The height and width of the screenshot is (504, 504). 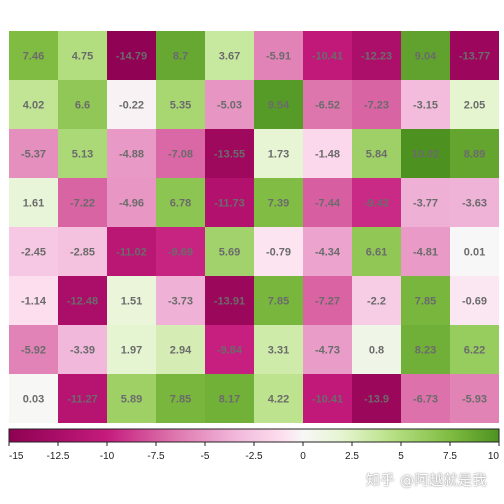 I want to click on heatmap-cell-label: 10.02, so click(x=426, y=155).